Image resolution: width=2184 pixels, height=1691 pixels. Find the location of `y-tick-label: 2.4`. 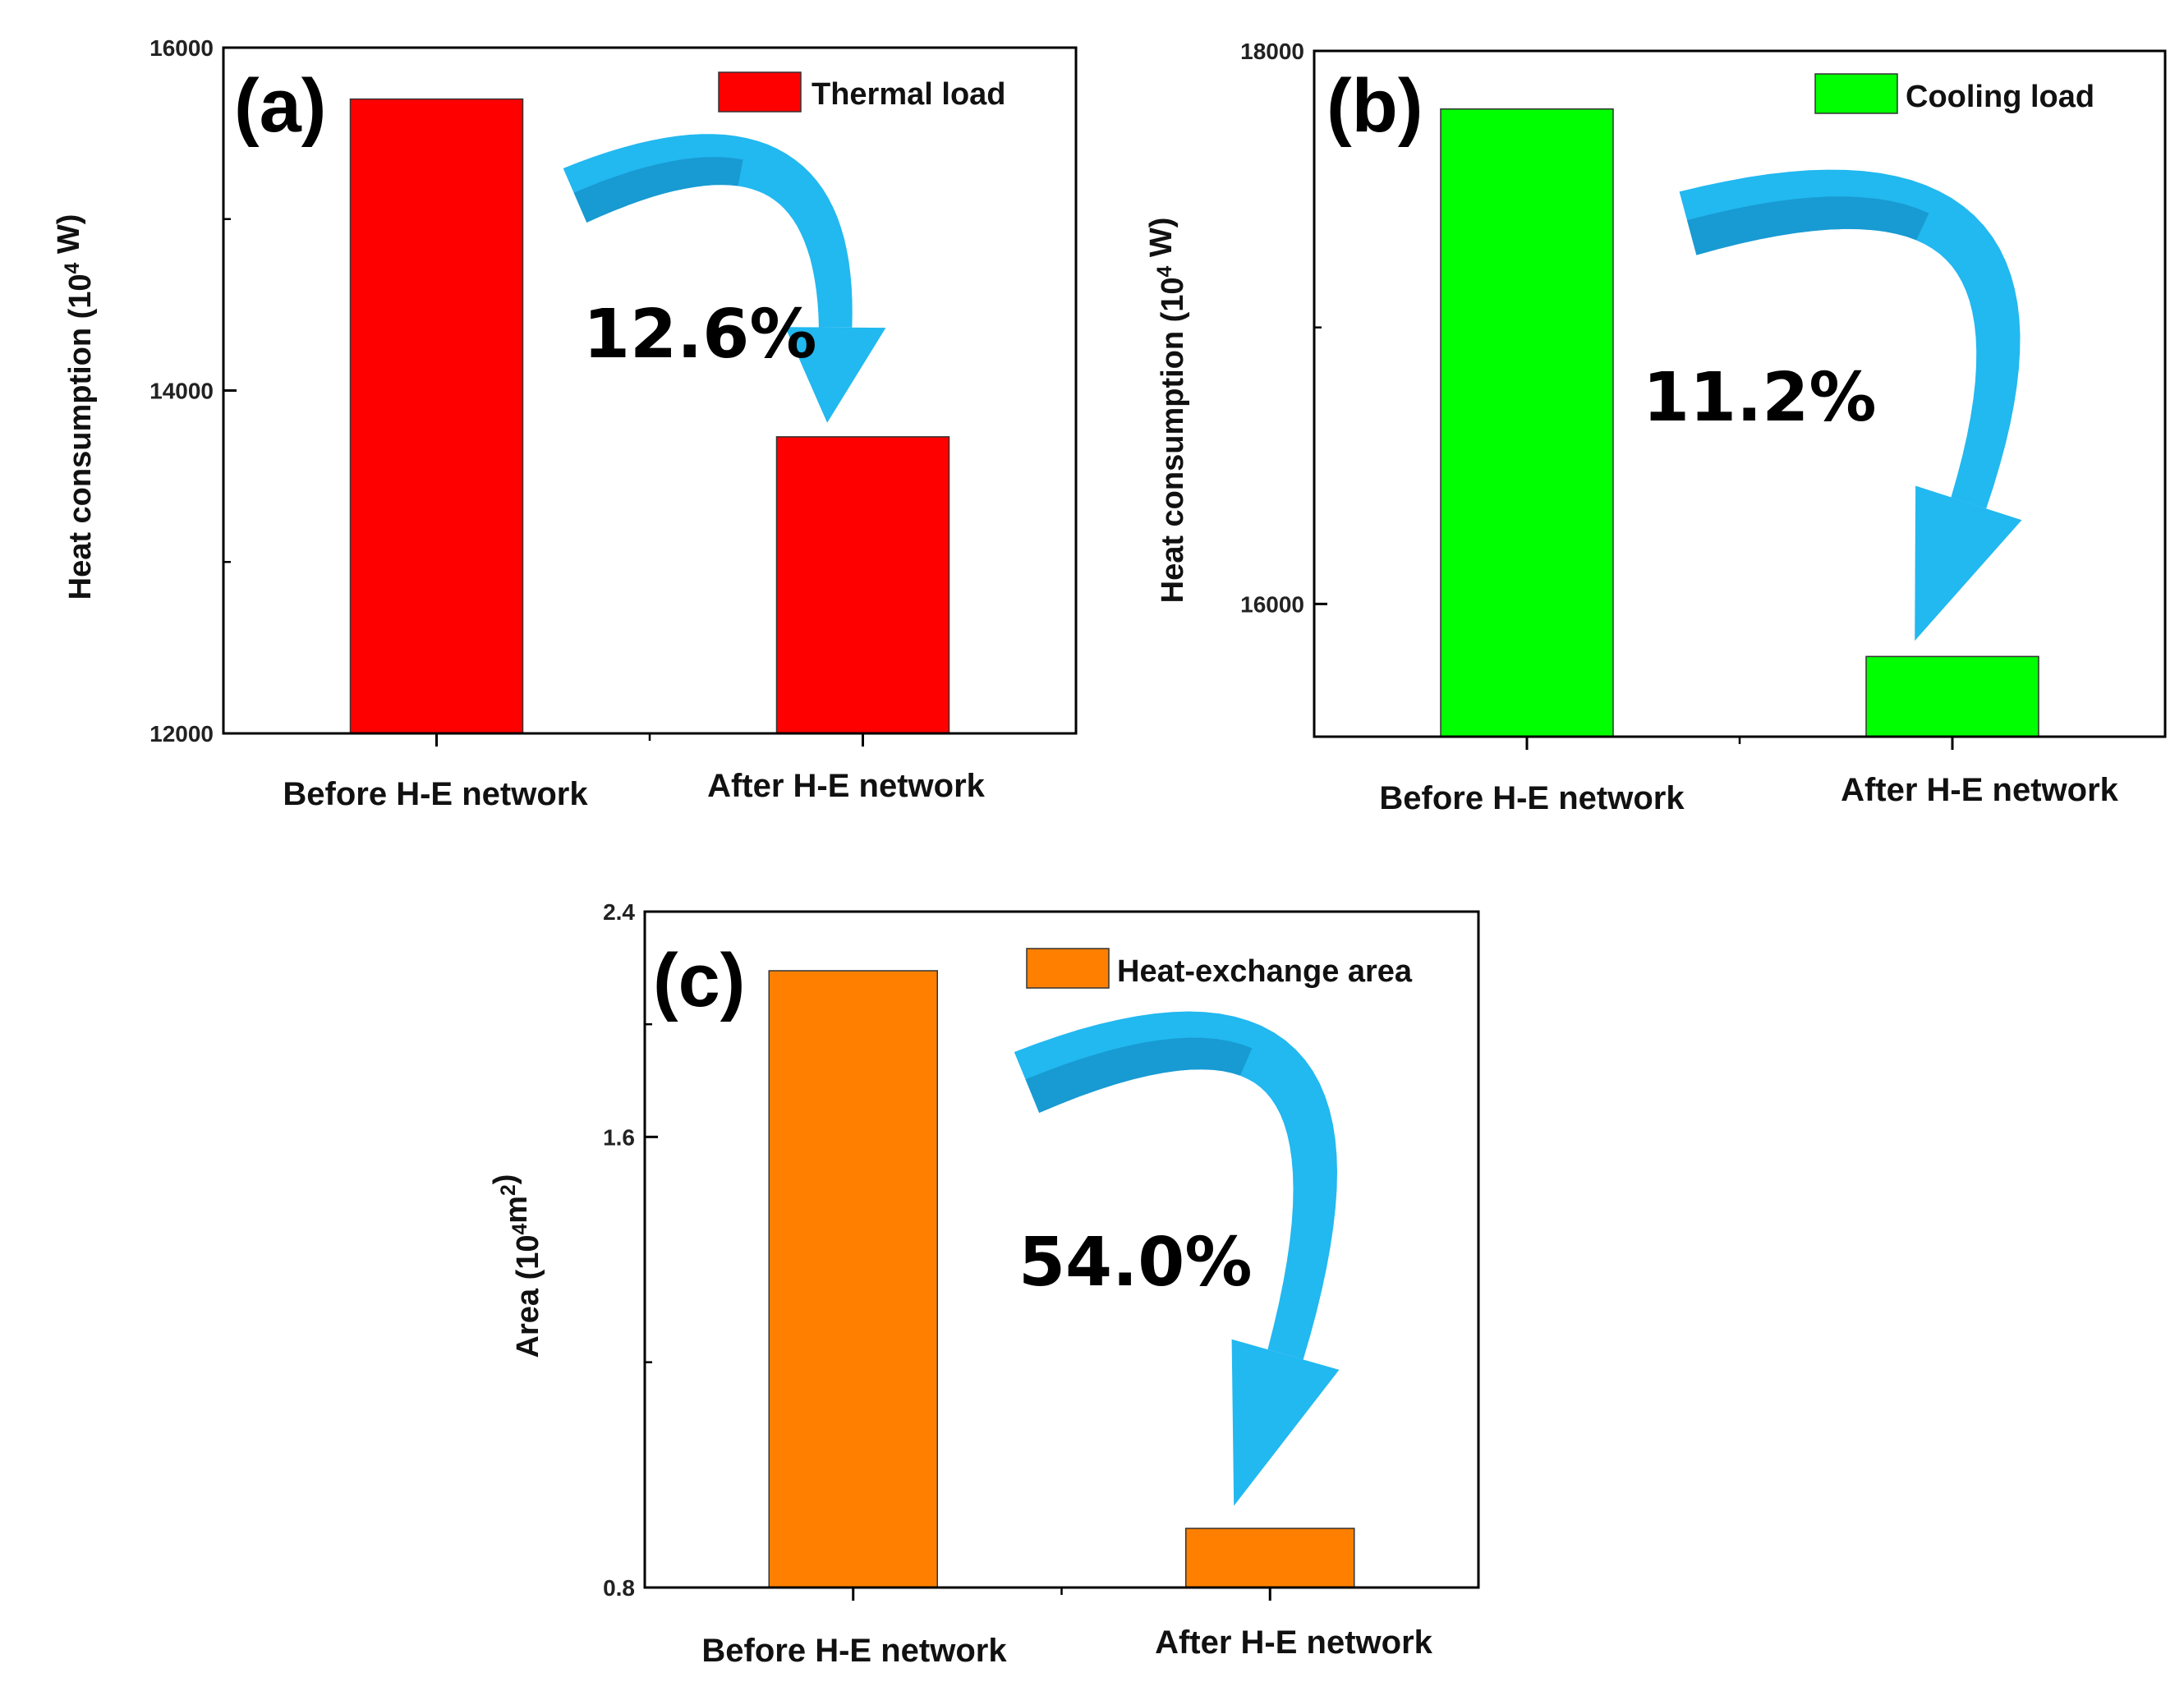

y-tick-label: 2.4 is located at coordinates (619, 912).